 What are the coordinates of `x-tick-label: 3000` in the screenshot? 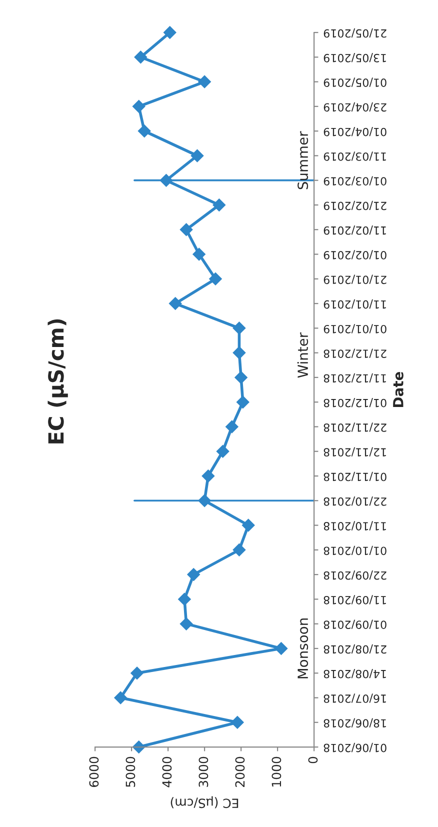 It's located at (203, 771).